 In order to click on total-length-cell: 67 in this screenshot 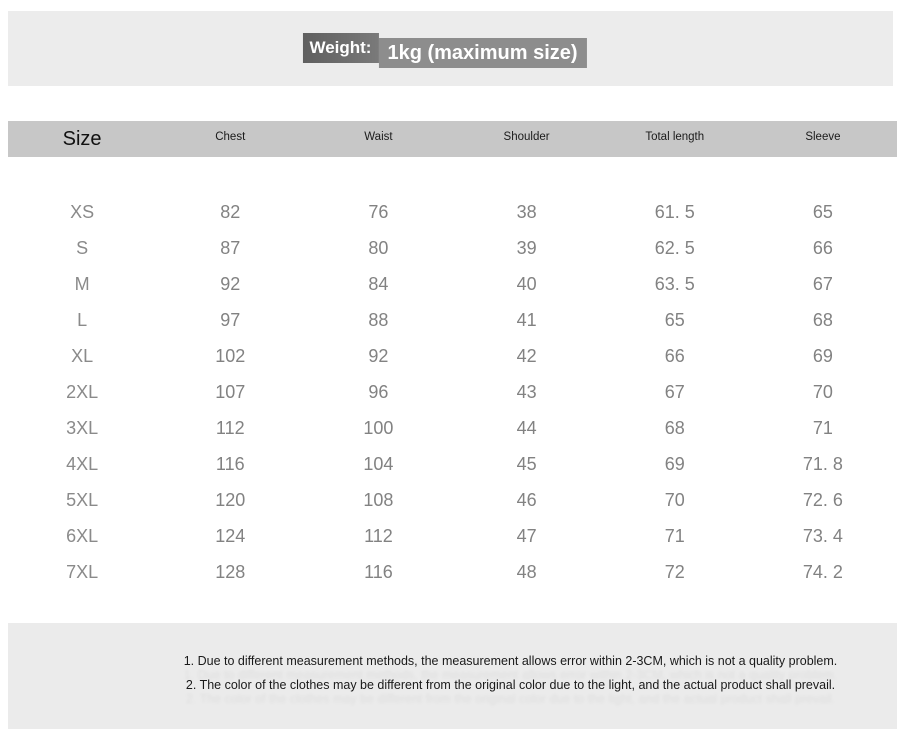, I will do `click(674, 391)`.